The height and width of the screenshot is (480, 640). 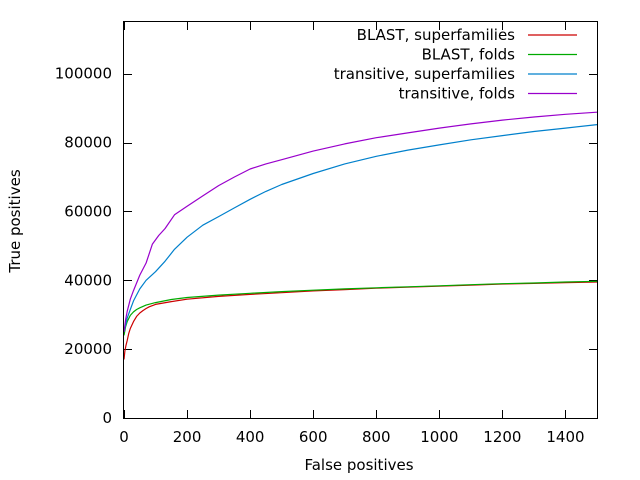 I want to click on legend-label: transitive, superfamilies, so click(x=424, y=74).